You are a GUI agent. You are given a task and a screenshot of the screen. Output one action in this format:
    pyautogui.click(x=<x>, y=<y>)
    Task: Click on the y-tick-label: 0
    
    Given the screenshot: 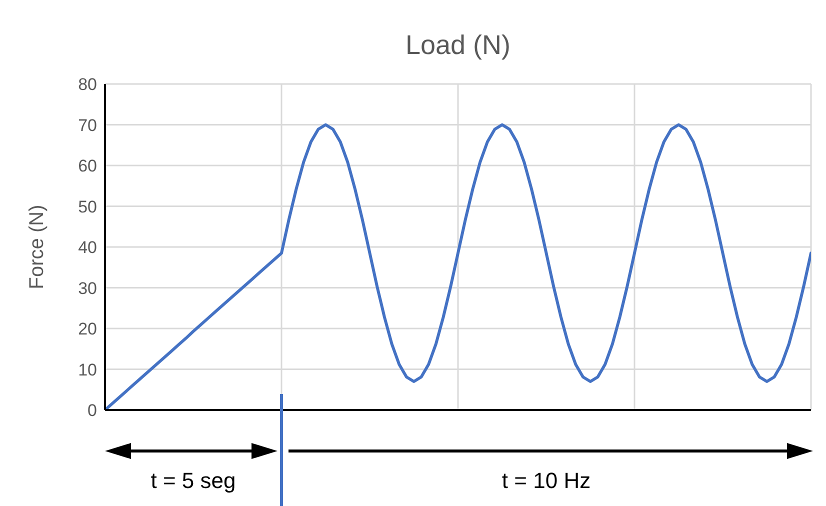 What is the action you would take?
    pyautogui.click(x=92, y=410)
    